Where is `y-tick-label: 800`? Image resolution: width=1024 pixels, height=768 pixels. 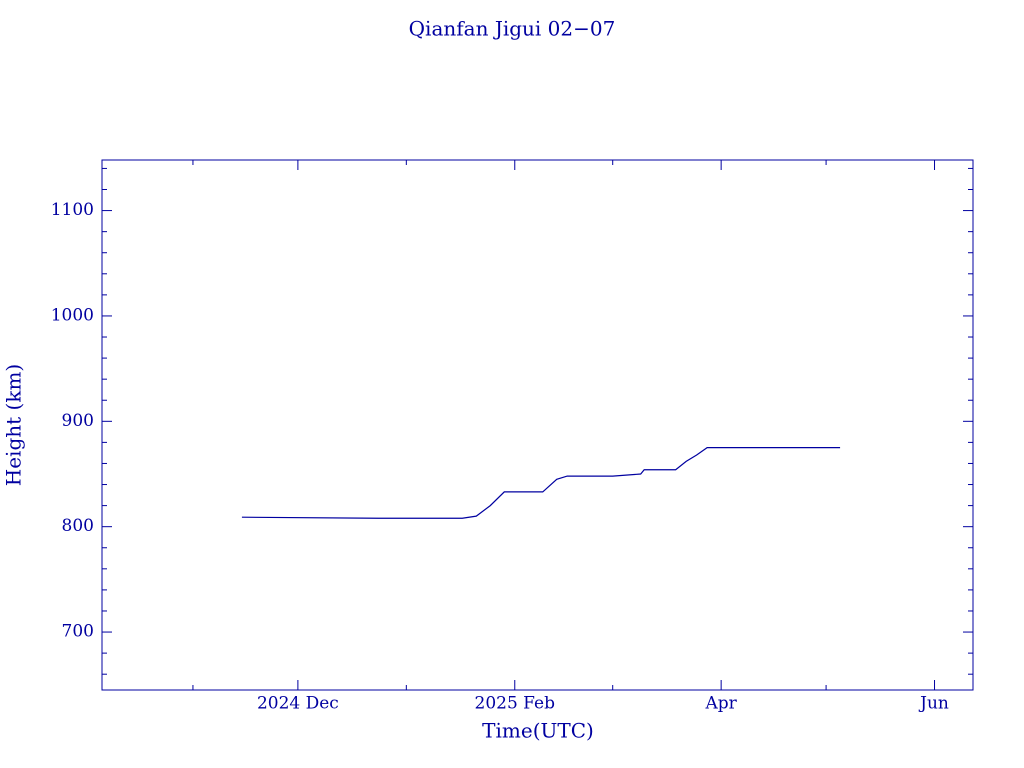
y-tick-label: 800 is located at coordinates (78, 526).